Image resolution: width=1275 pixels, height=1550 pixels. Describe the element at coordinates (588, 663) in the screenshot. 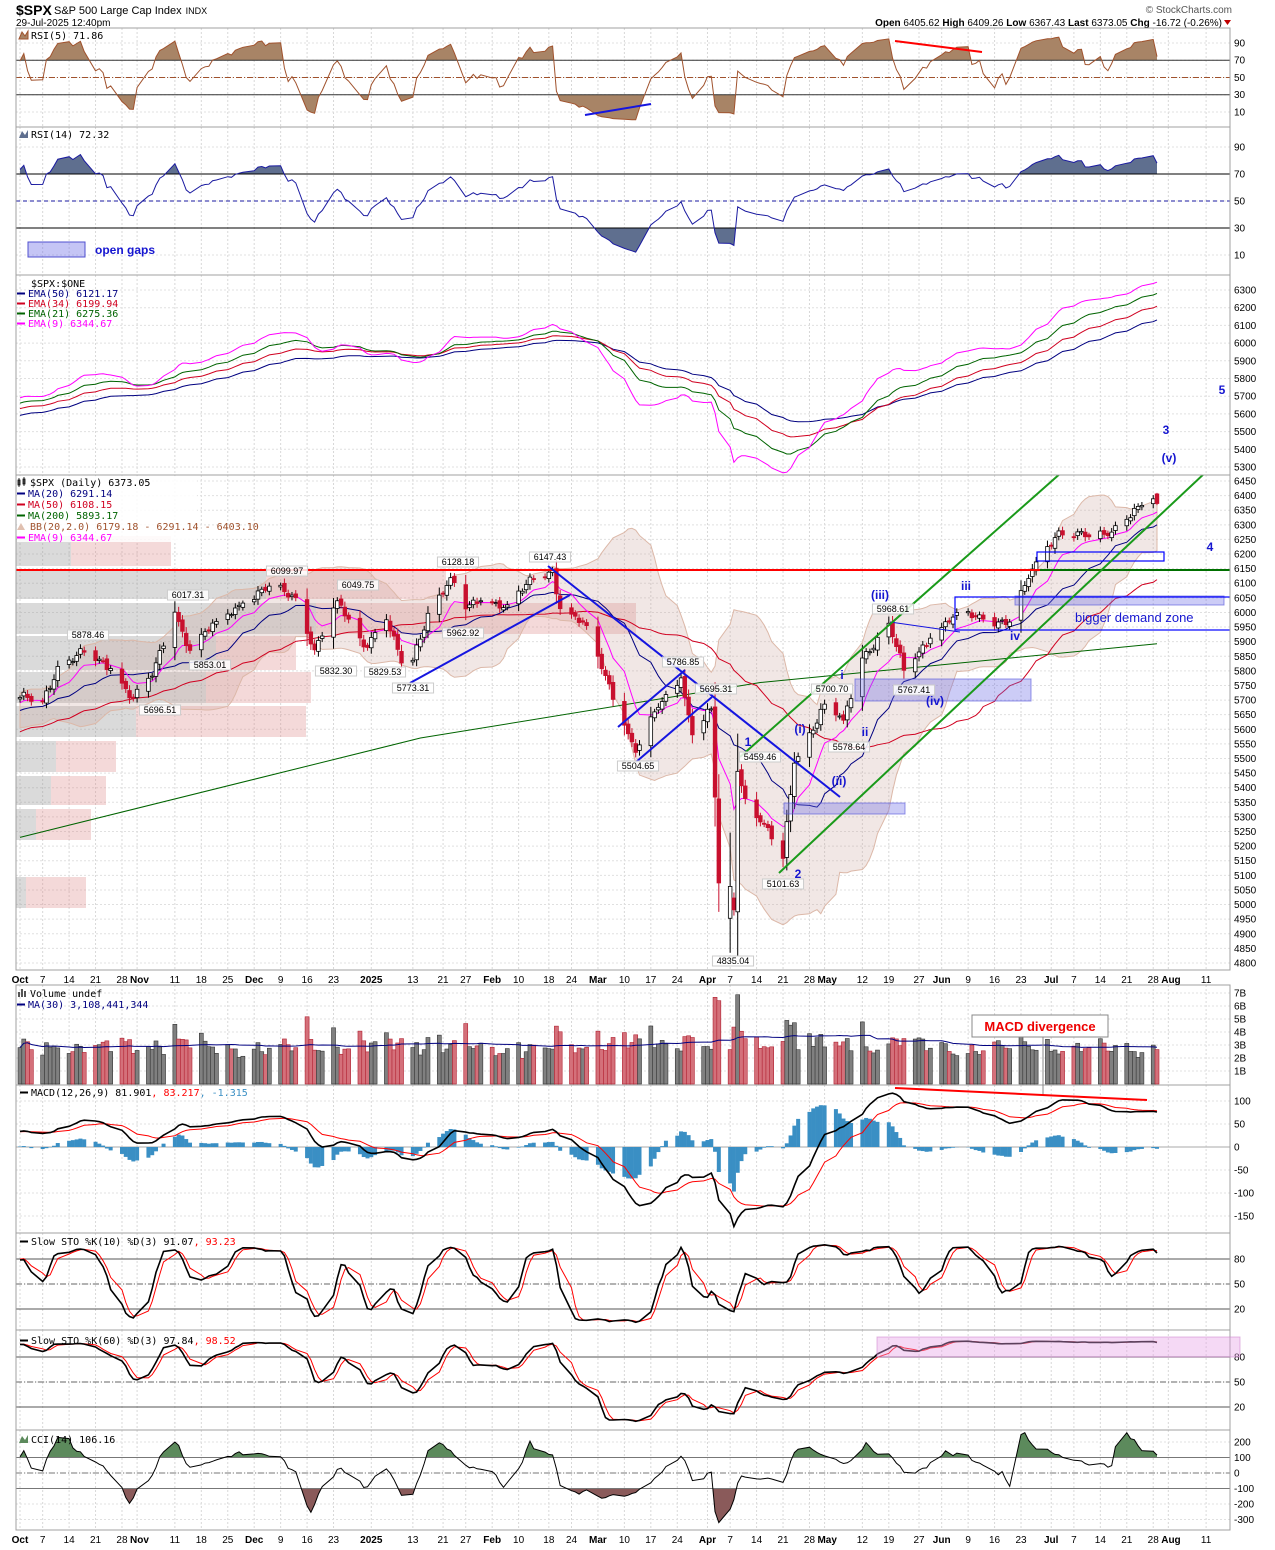

I see `ma50-line` at that location.